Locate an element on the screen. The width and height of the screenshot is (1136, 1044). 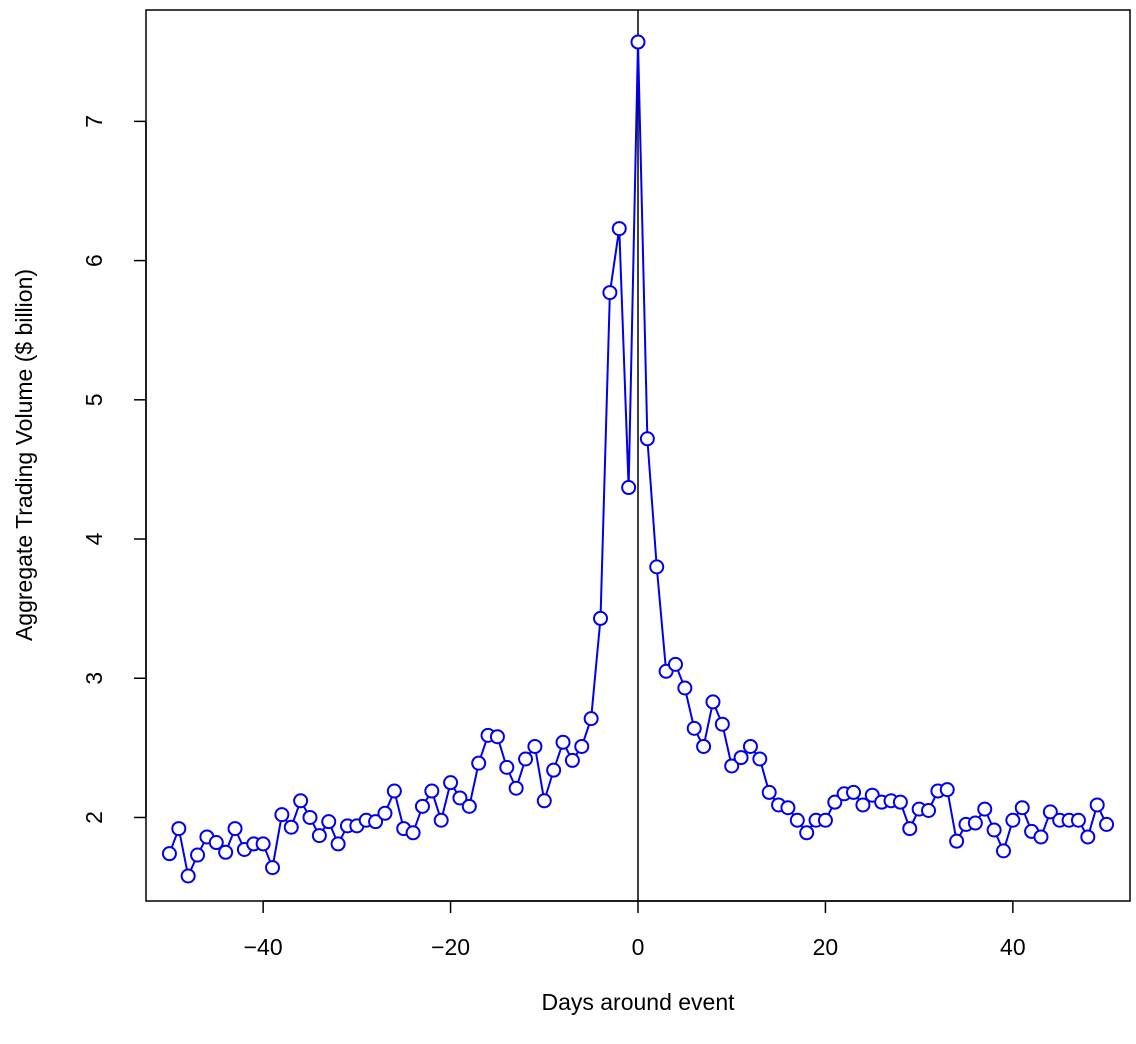
y-tick-label: 7 is located at coordinates (94, 121).